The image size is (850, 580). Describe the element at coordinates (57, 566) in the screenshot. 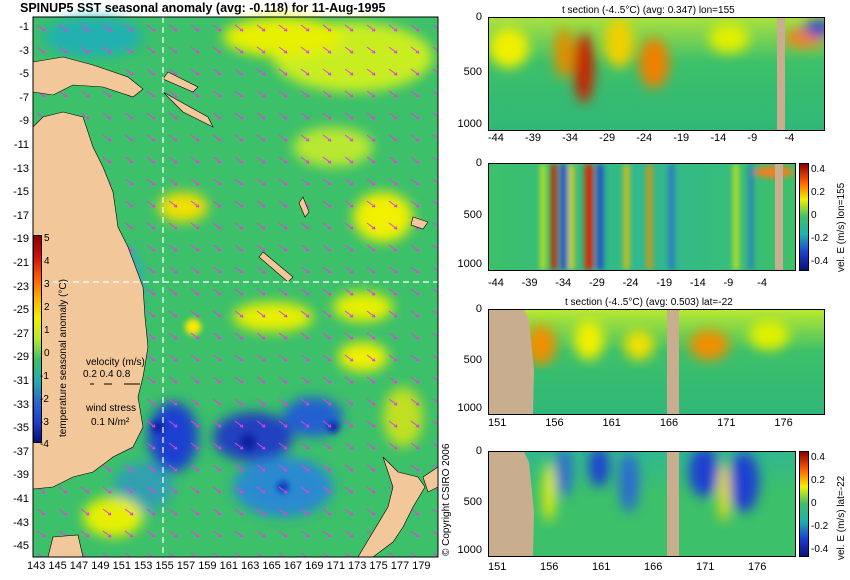

I see `lon-tick-label: 145` at that location.